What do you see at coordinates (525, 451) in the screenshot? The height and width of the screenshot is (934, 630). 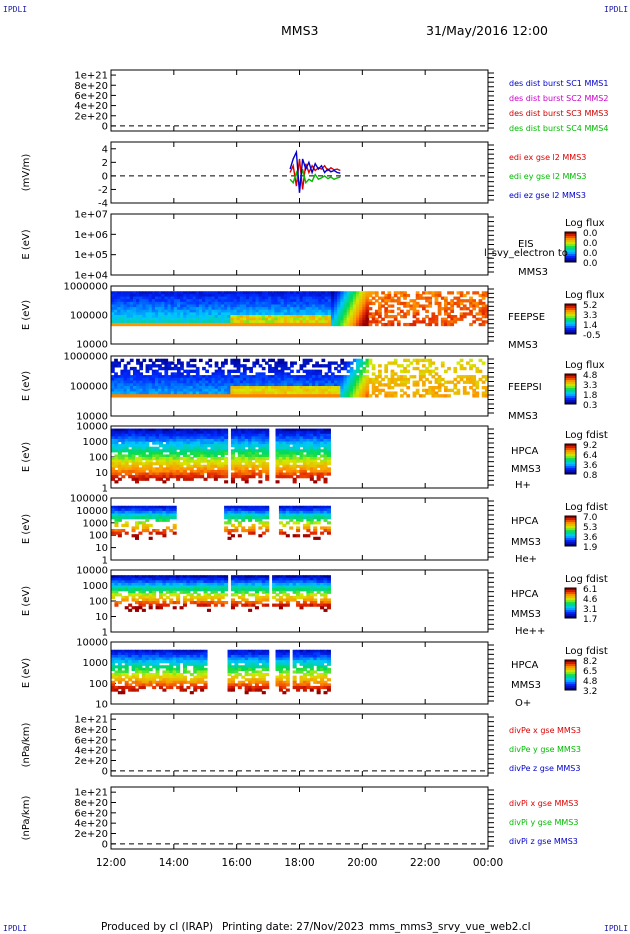 I see `panel-label: HPCA` at bounding box center [525, 451].